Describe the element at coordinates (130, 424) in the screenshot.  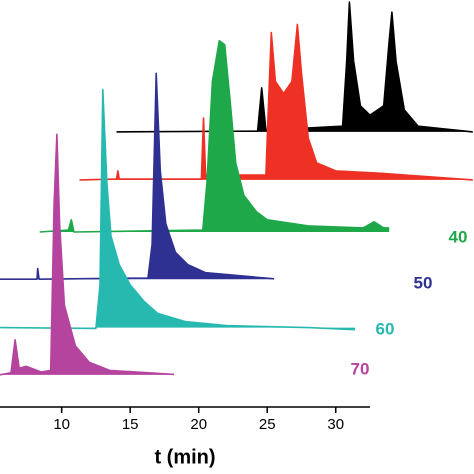
I see `x-tick-label: 15` at that location.